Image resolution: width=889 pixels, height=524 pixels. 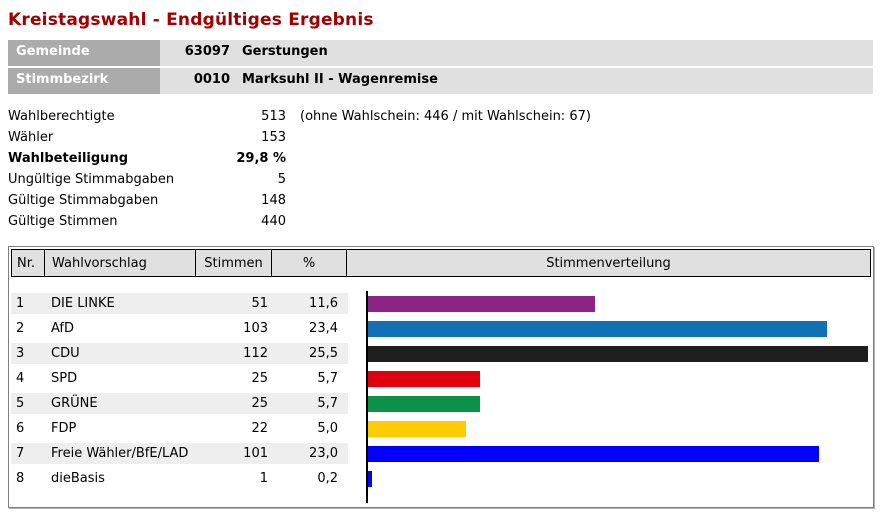 I want to click on district-name: Gerstungen, so click(x=285, y=51).